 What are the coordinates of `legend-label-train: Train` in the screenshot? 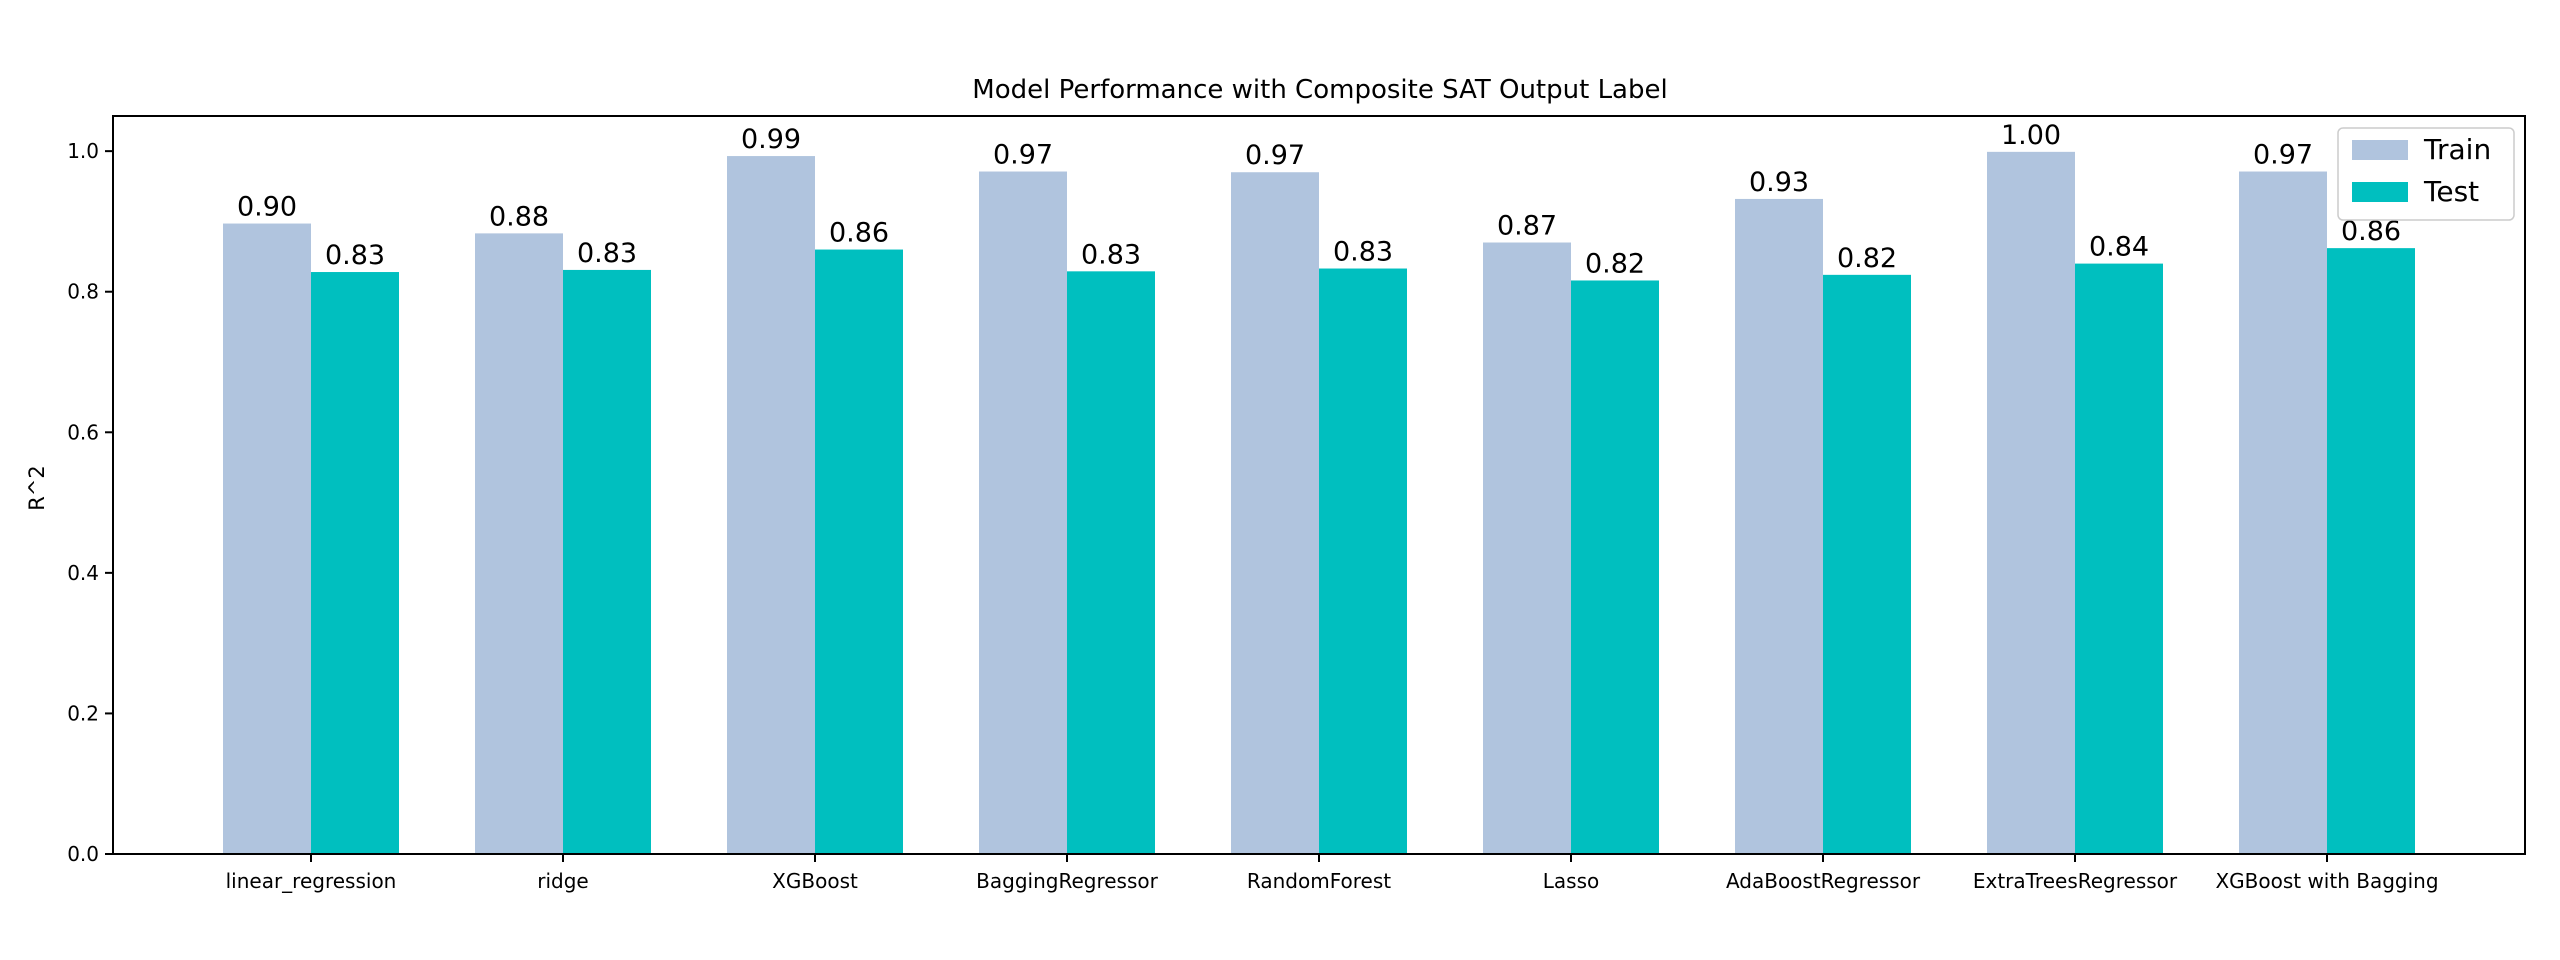 It's located at (2457, 149).